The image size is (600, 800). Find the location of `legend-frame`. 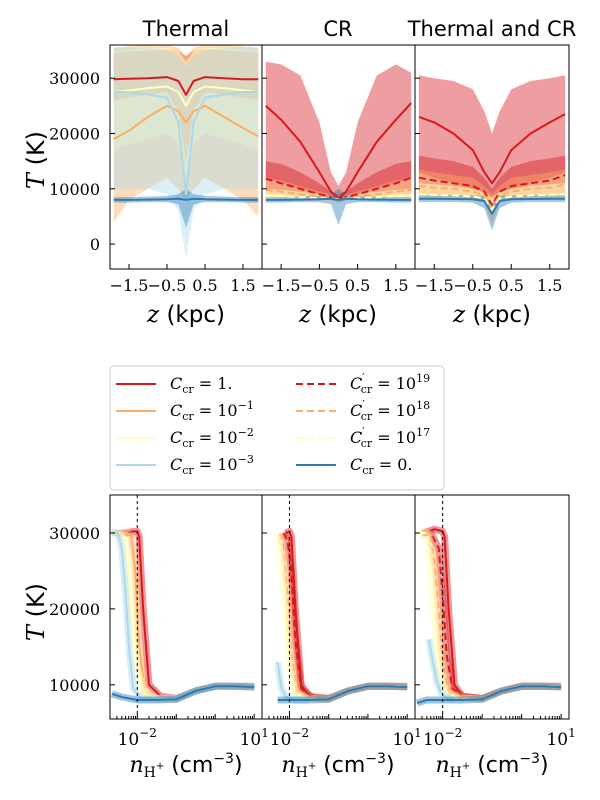

legend-frame is located at coordinates (277, 428).